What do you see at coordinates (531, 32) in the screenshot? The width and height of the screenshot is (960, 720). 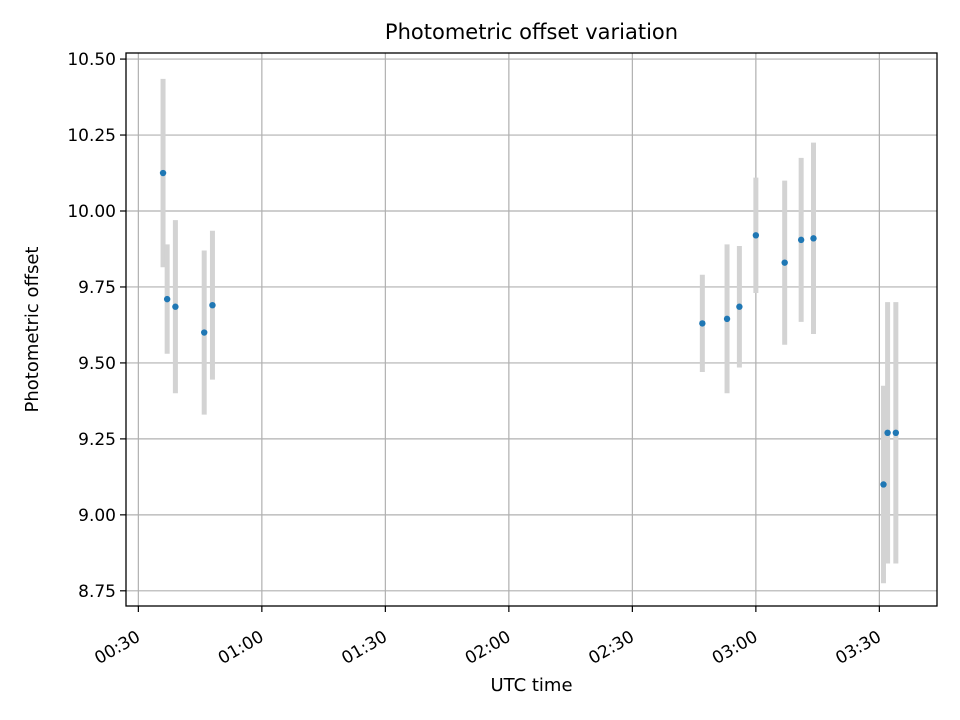 I see `chart-title: Photometric offset variation` at bounding box center [531, 32].